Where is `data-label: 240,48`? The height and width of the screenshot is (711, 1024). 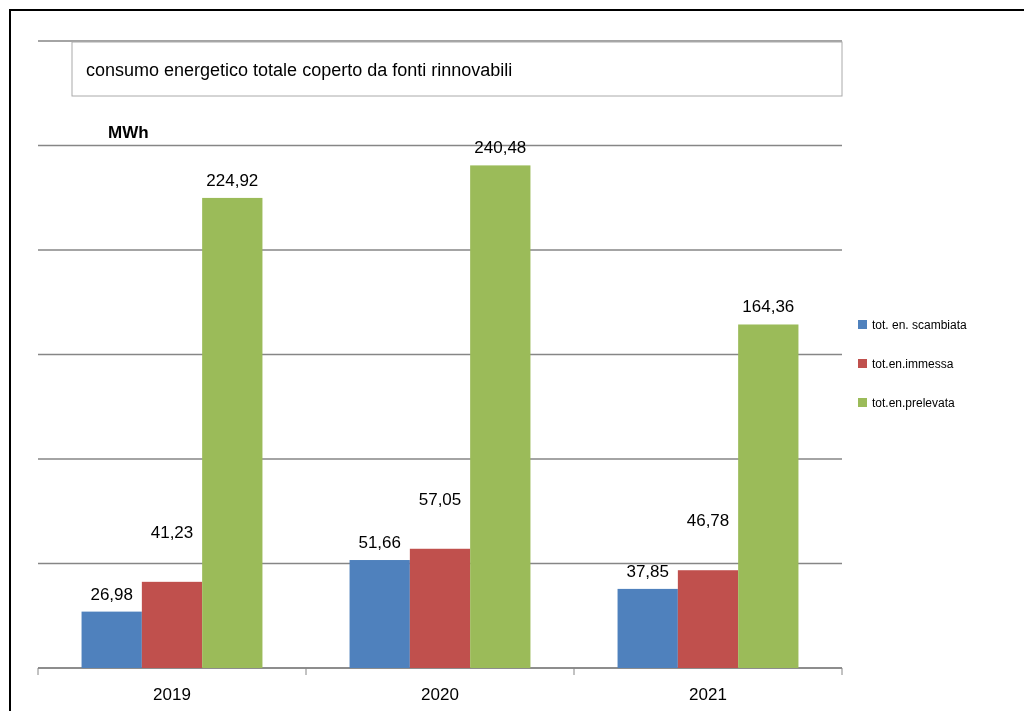
data-label: 240,48 is located at coordinates (500, 148).